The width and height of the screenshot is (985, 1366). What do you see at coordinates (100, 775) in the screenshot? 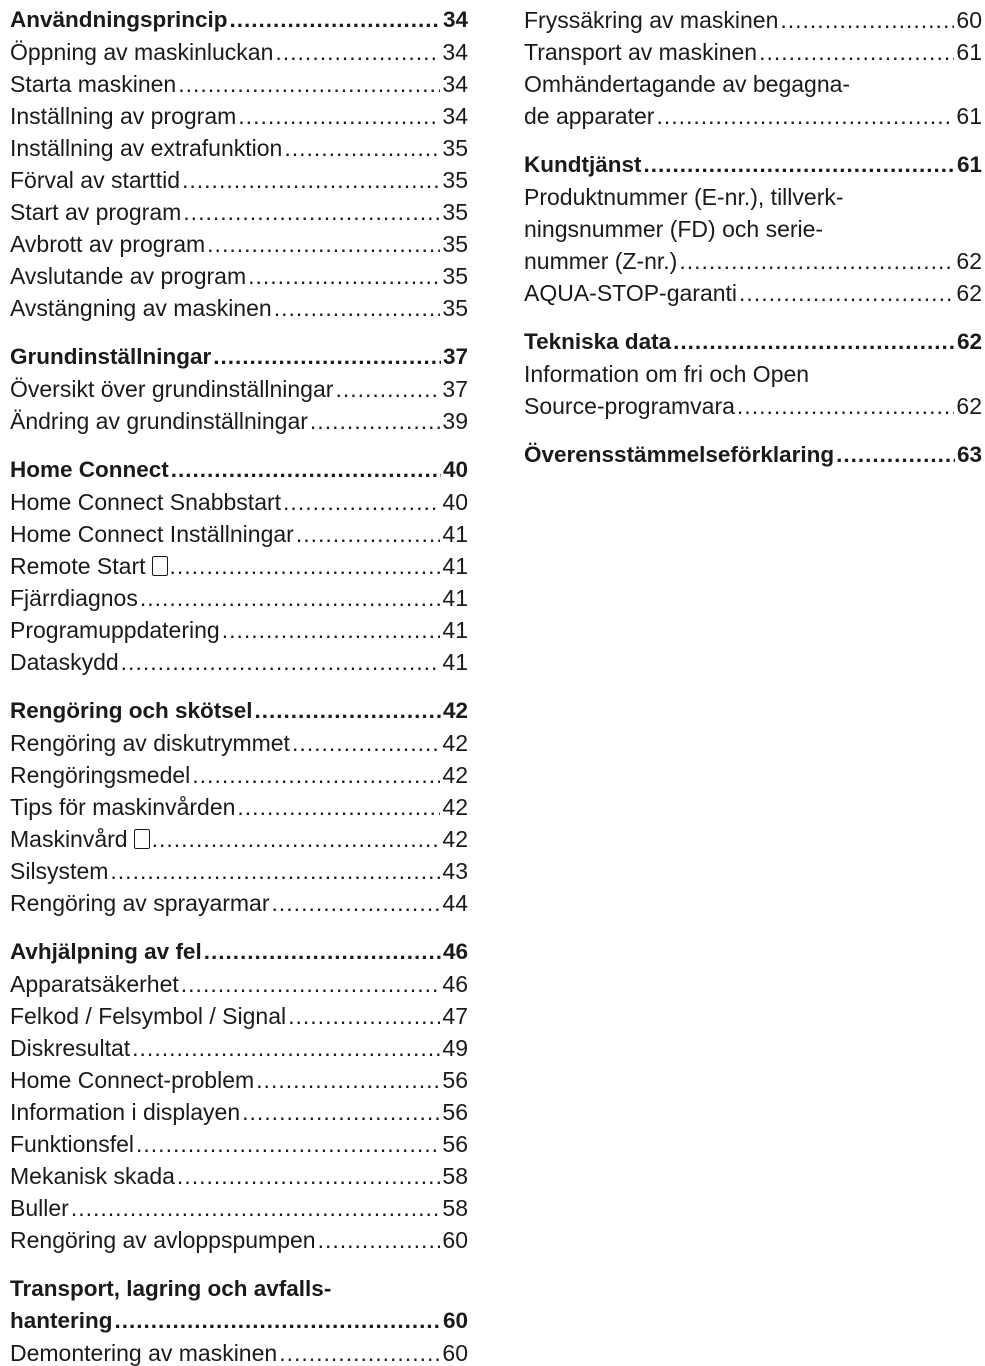
I see `entry-text: Rengöringsmedel` at bounding box center [100, 775].